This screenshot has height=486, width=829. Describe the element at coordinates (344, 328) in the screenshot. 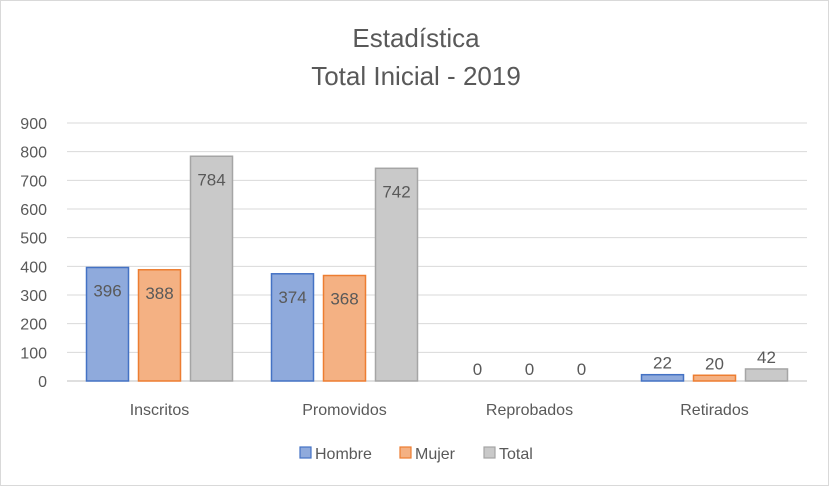

I see `bar-mujer-promovidos` at that location.